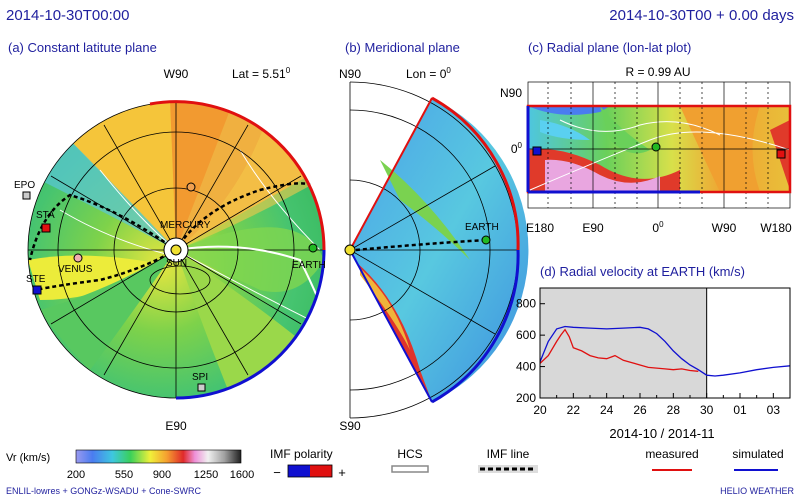  What do you see at coordinates (242, 216) in the screenshot?
I see `panel-a-imf-line` at bounding box center [242, 216].